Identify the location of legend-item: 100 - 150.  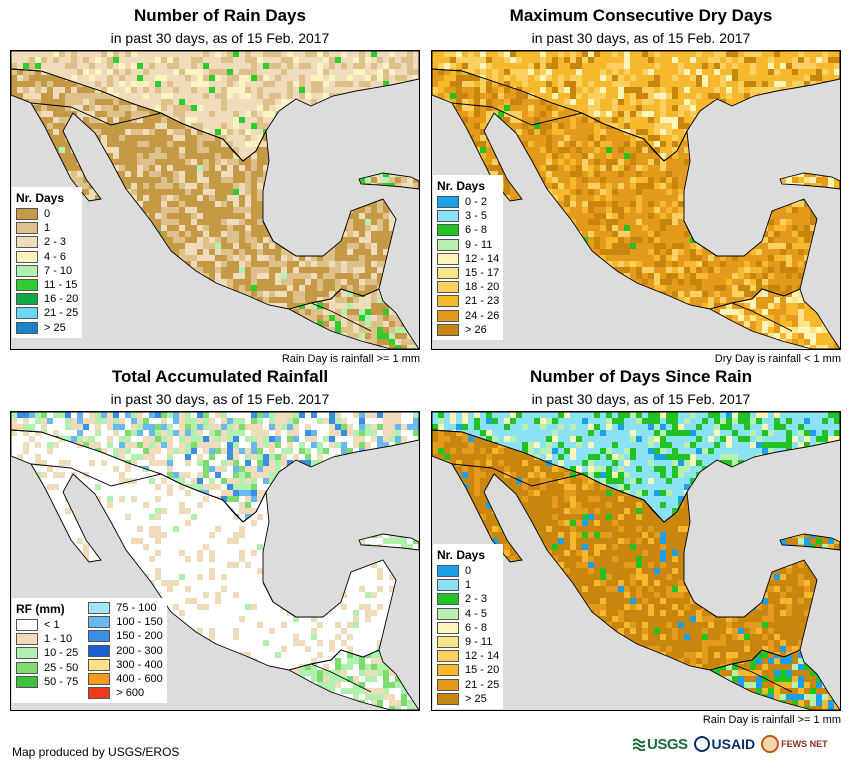
(125, 622).